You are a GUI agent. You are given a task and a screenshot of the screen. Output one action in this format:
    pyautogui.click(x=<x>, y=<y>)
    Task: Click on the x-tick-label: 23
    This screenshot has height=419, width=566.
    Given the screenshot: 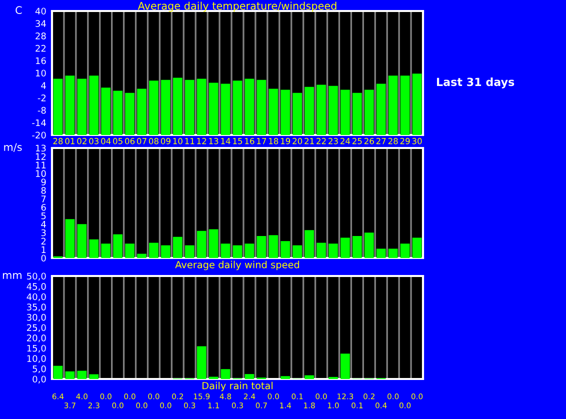 What is the action you would take?
    pyautogui.click(x=333, y=141)
    